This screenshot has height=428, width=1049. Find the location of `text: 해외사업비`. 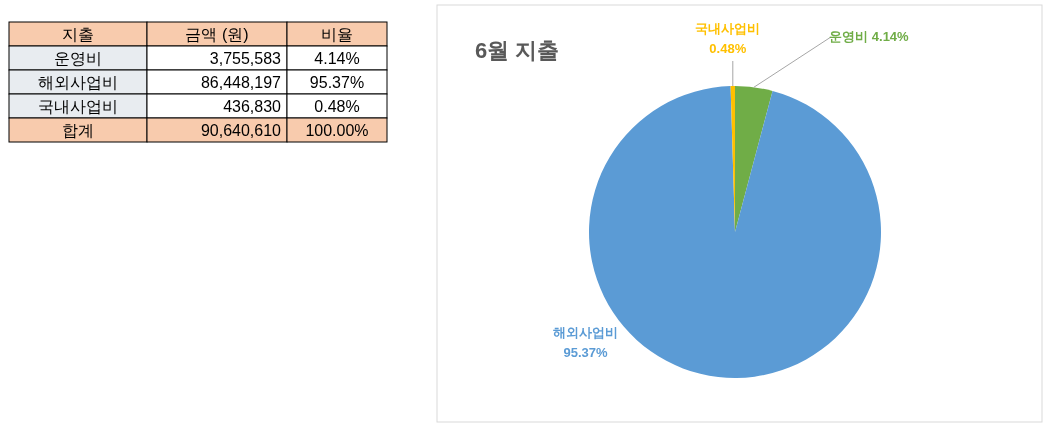

text: 해외사업비 is located at coordinates (78, 82).